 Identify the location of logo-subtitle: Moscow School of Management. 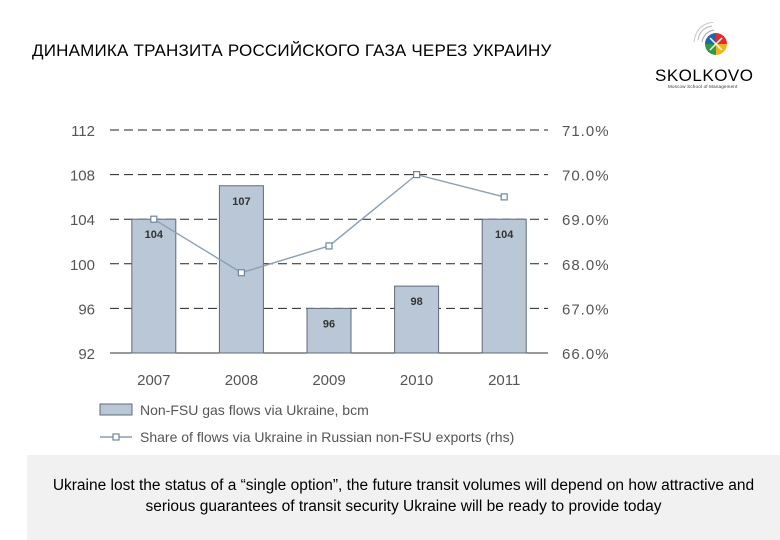
(703, 86).